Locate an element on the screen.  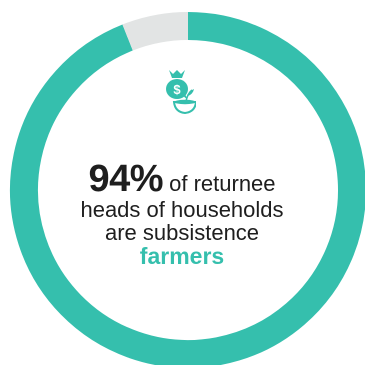
caption-line-1: 94% of returnee is located at coordinates (182, 179).